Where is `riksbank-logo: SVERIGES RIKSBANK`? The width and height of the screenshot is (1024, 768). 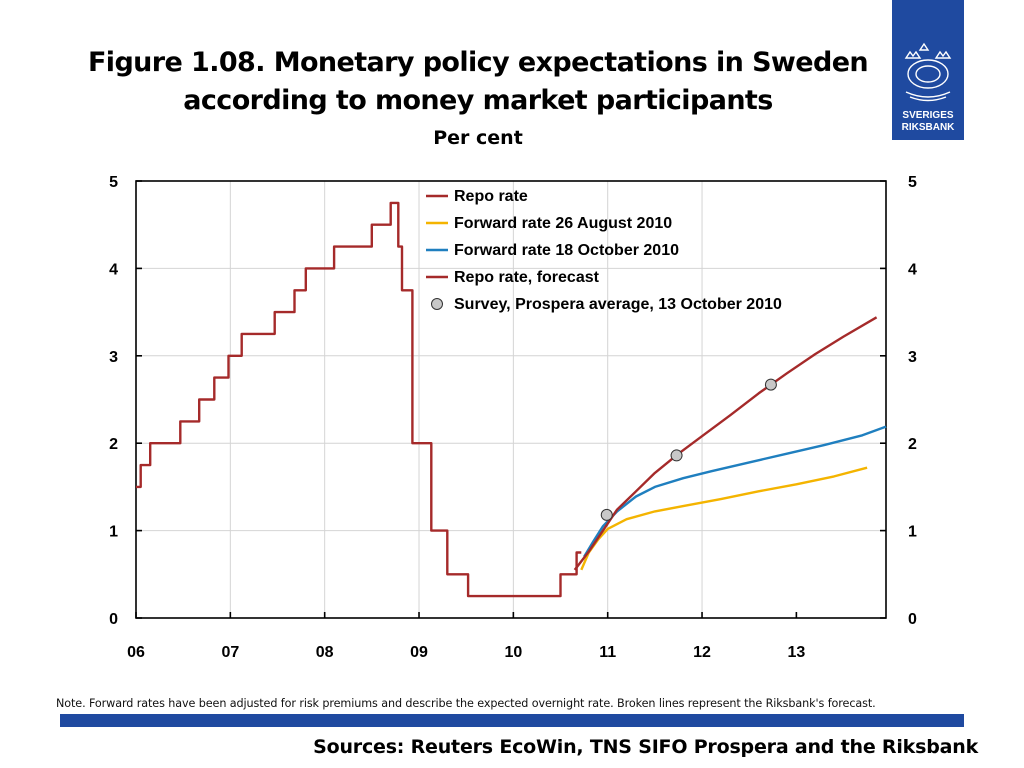
riksbank-logo: SVERIGES RIKSBANK is located at coordinates (928, 70).